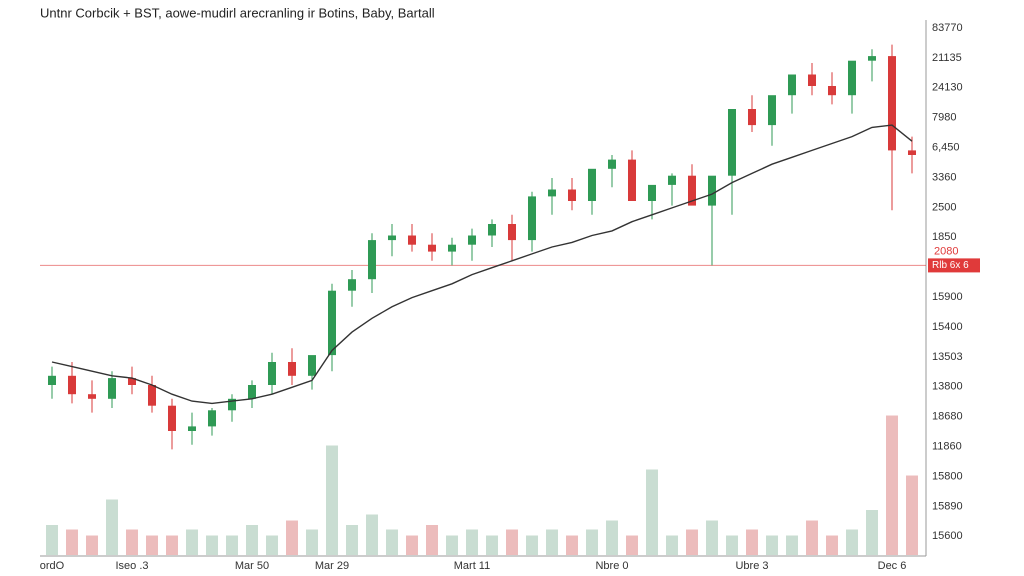  Describe the element at coordinates (950, 265) in the screenshot. I see `price-tag-label: Rlb 6x 6` at that location.